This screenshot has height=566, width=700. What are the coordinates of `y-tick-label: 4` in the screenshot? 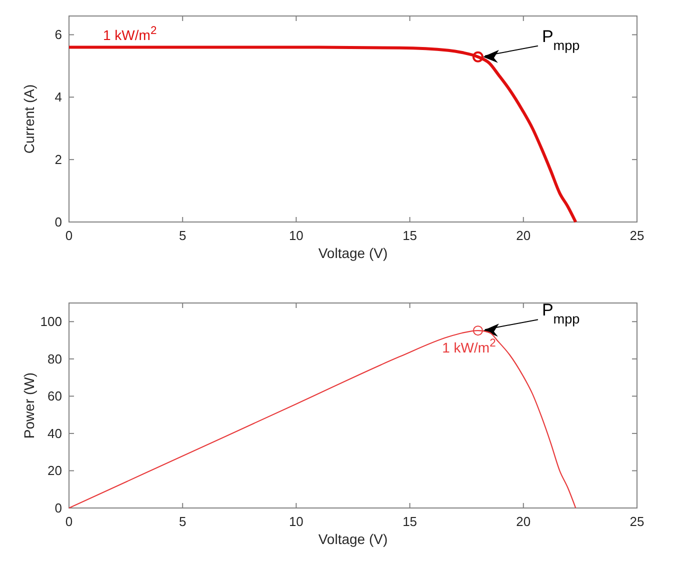 It's located at (58, 97).